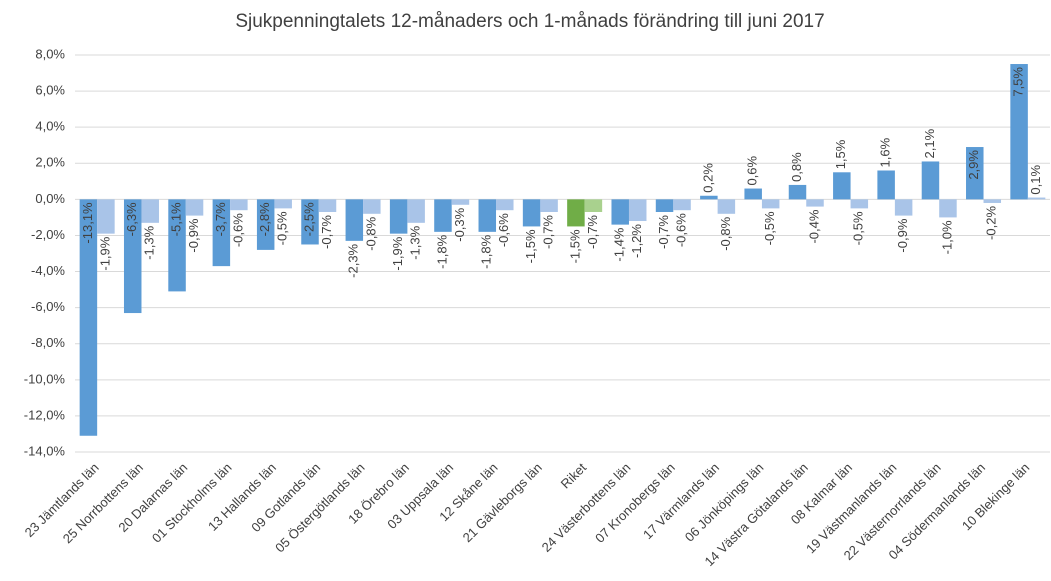 The height and width of the screenshot is (581, 1051). Describe the element at coordinates (45, 450) in the screenshot. I see `y-tick-label: -14,0%` at that location.